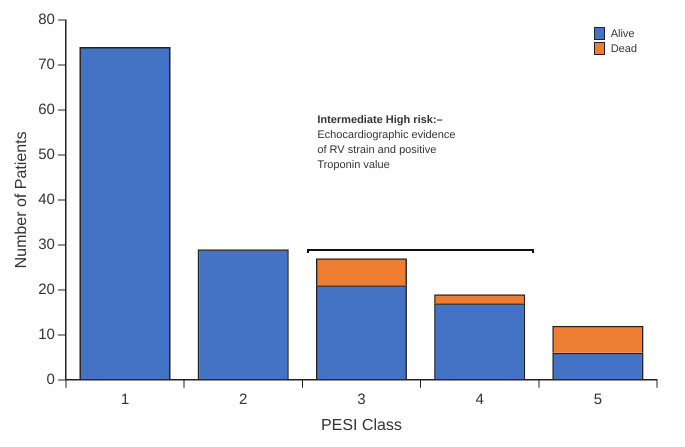  What do you see at coordinates (21, 199) in the screenshot?
I see `y-axis-title: Number of Patients` at bounding box center [21, 199].